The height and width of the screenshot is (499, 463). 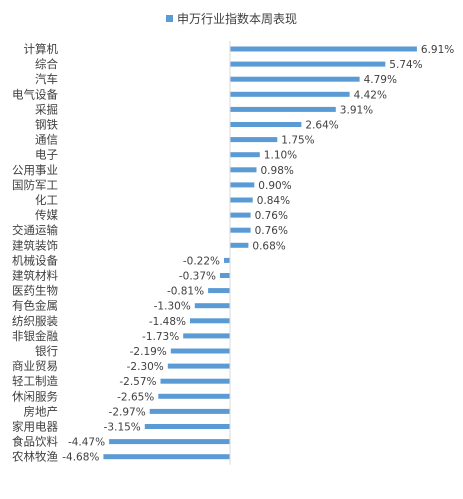 What do you see at coordinates (35, 276) in the screenshot?
I see `category-label: 建筑材料` at bounding box center [35, 276].